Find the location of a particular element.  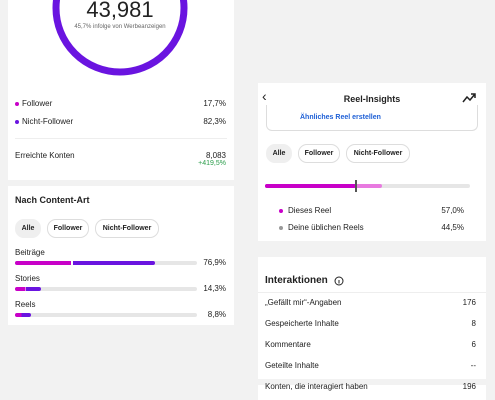

audience-value: 17,7% is located at coordinates (214, 103).